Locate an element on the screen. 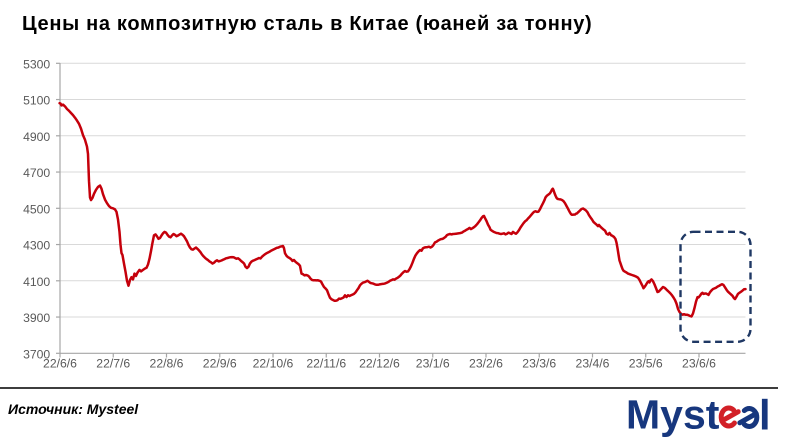  svg-text: 23/1/6 is located at coordinates (433, 364).